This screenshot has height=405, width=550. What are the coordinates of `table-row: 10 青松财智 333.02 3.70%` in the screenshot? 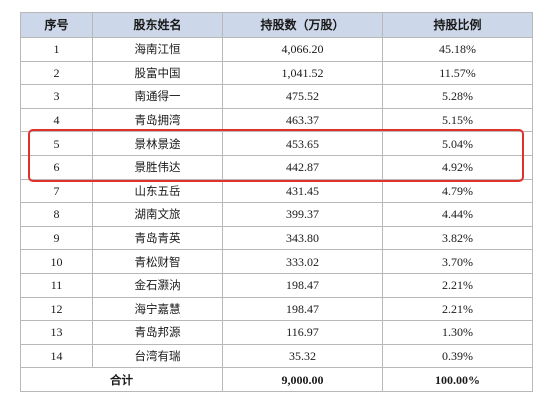 It's located at (276, 261).